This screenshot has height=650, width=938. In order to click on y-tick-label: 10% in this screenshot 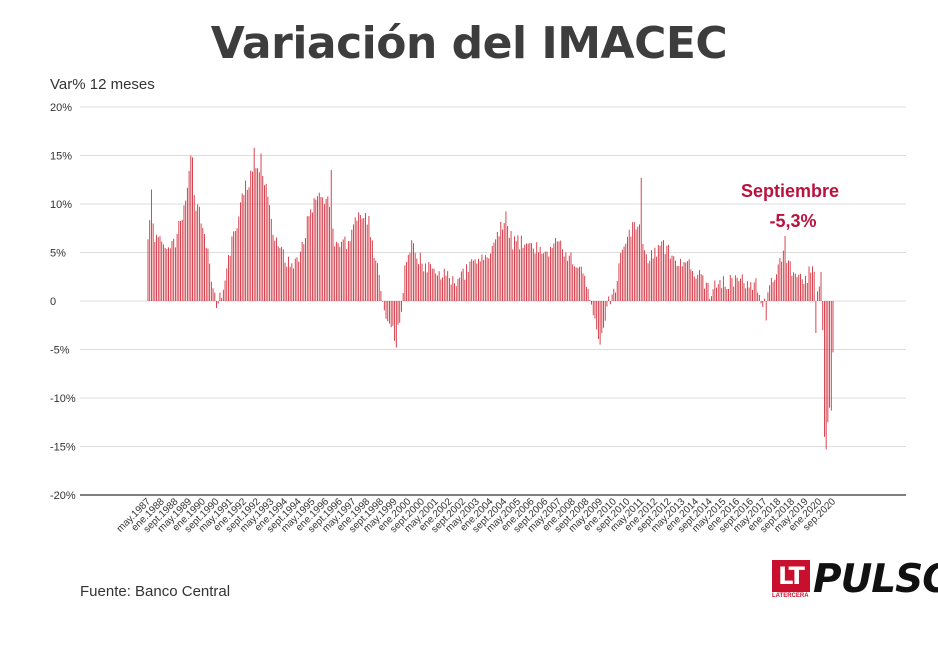, I will do `click(61, 205)`.